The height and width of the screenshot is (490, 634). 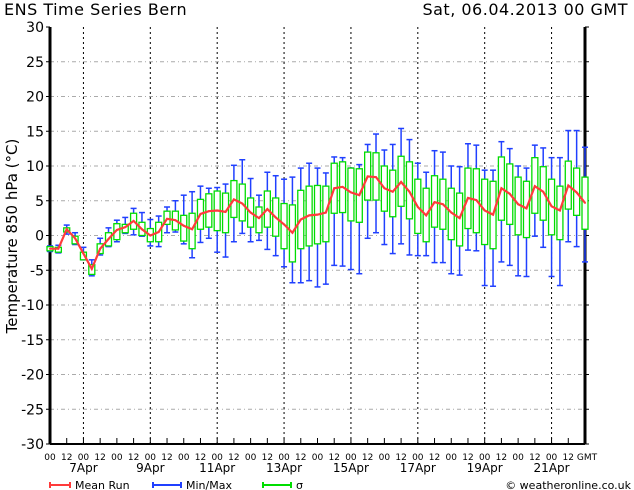 I want to click on y-axis-label: Temperature 850 hPa (°C), so click(x=12, y=237).